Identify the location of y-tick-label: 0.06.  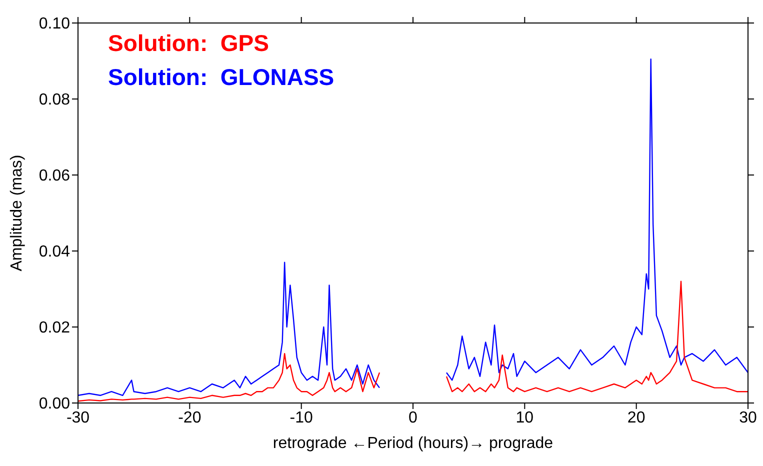
(54, 176).